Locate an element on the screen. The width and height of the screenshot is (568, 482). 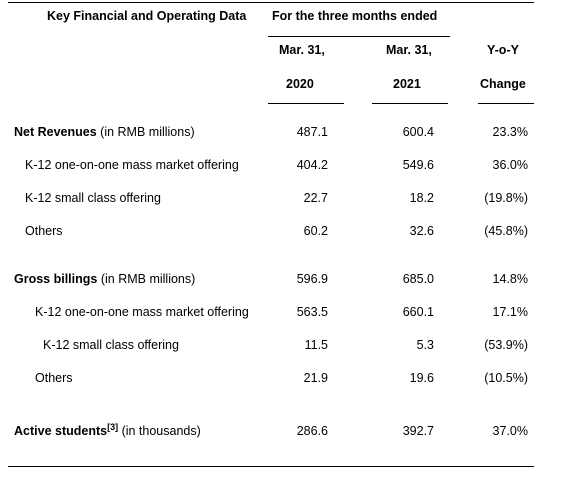
row-label-net-revenues: Net Revenues (in RMB millions) is located at coordinates (104, 132).